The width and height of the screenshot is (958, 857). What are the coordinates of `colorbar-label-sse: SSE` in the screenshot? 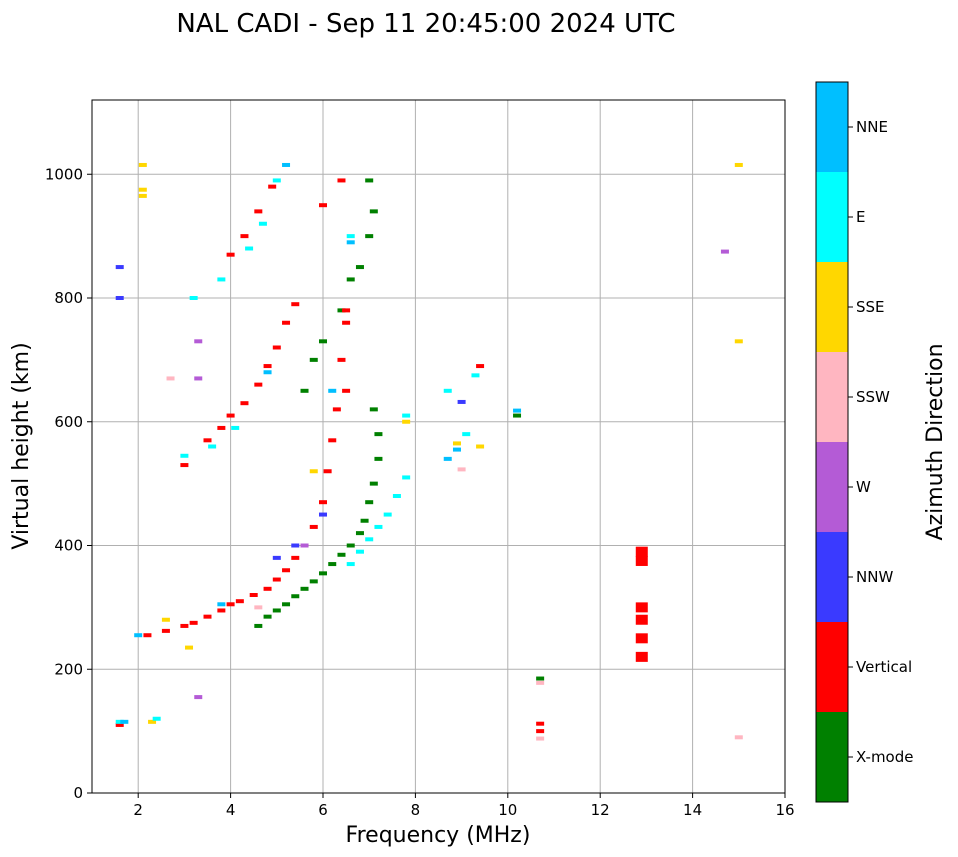 It's located at (870, 307).